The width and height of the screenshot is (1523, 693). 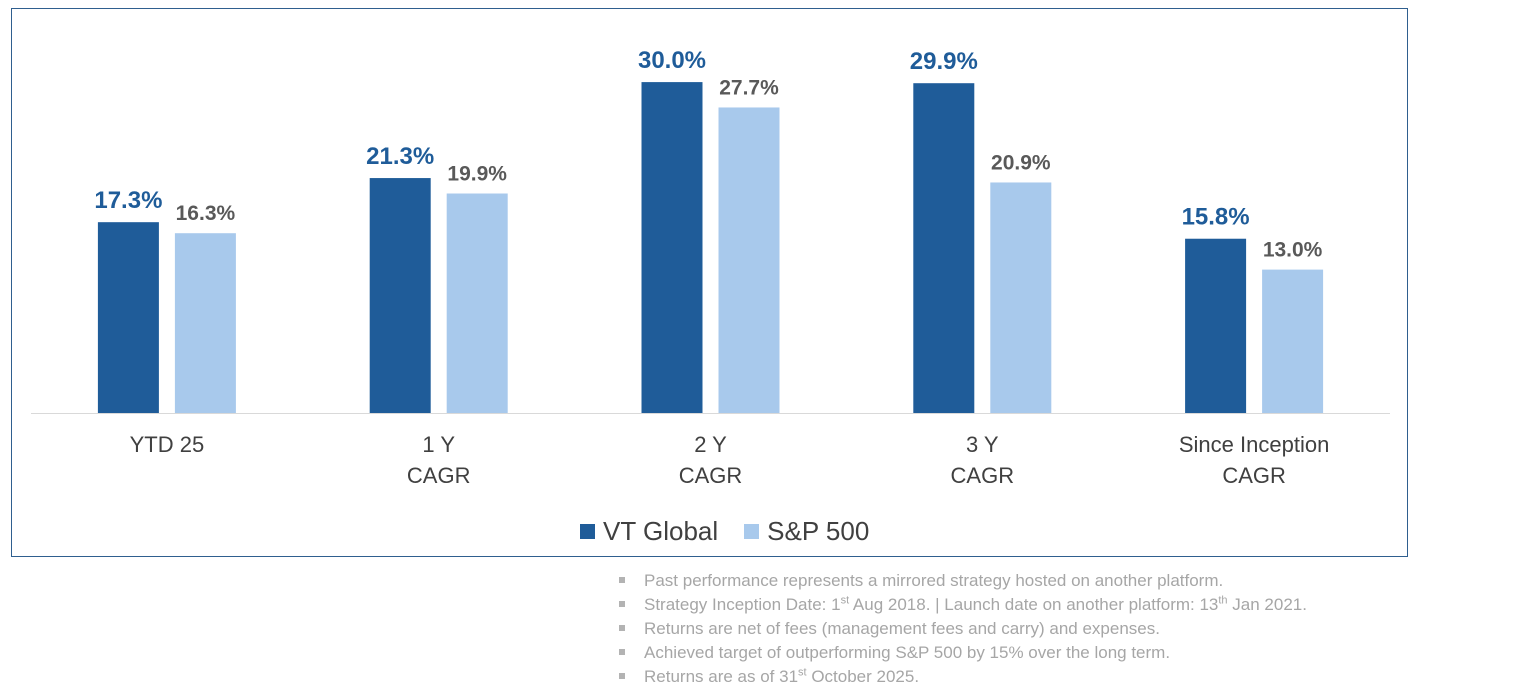 What do you see at coordinates (661, 531) in the screenshot?
I see `legend-label-vt-global: VT Global` at bounding box center [661, 531].